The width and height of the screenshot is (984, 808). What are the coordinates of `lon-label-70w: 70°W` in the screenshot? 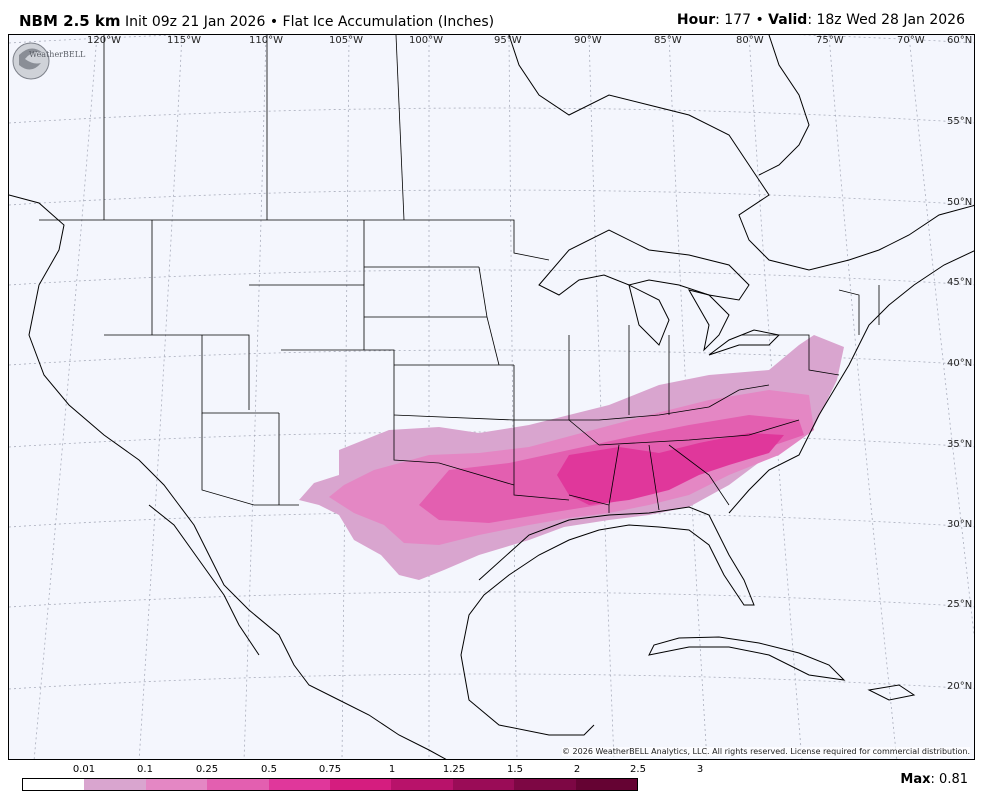 It's located at (911, 40).